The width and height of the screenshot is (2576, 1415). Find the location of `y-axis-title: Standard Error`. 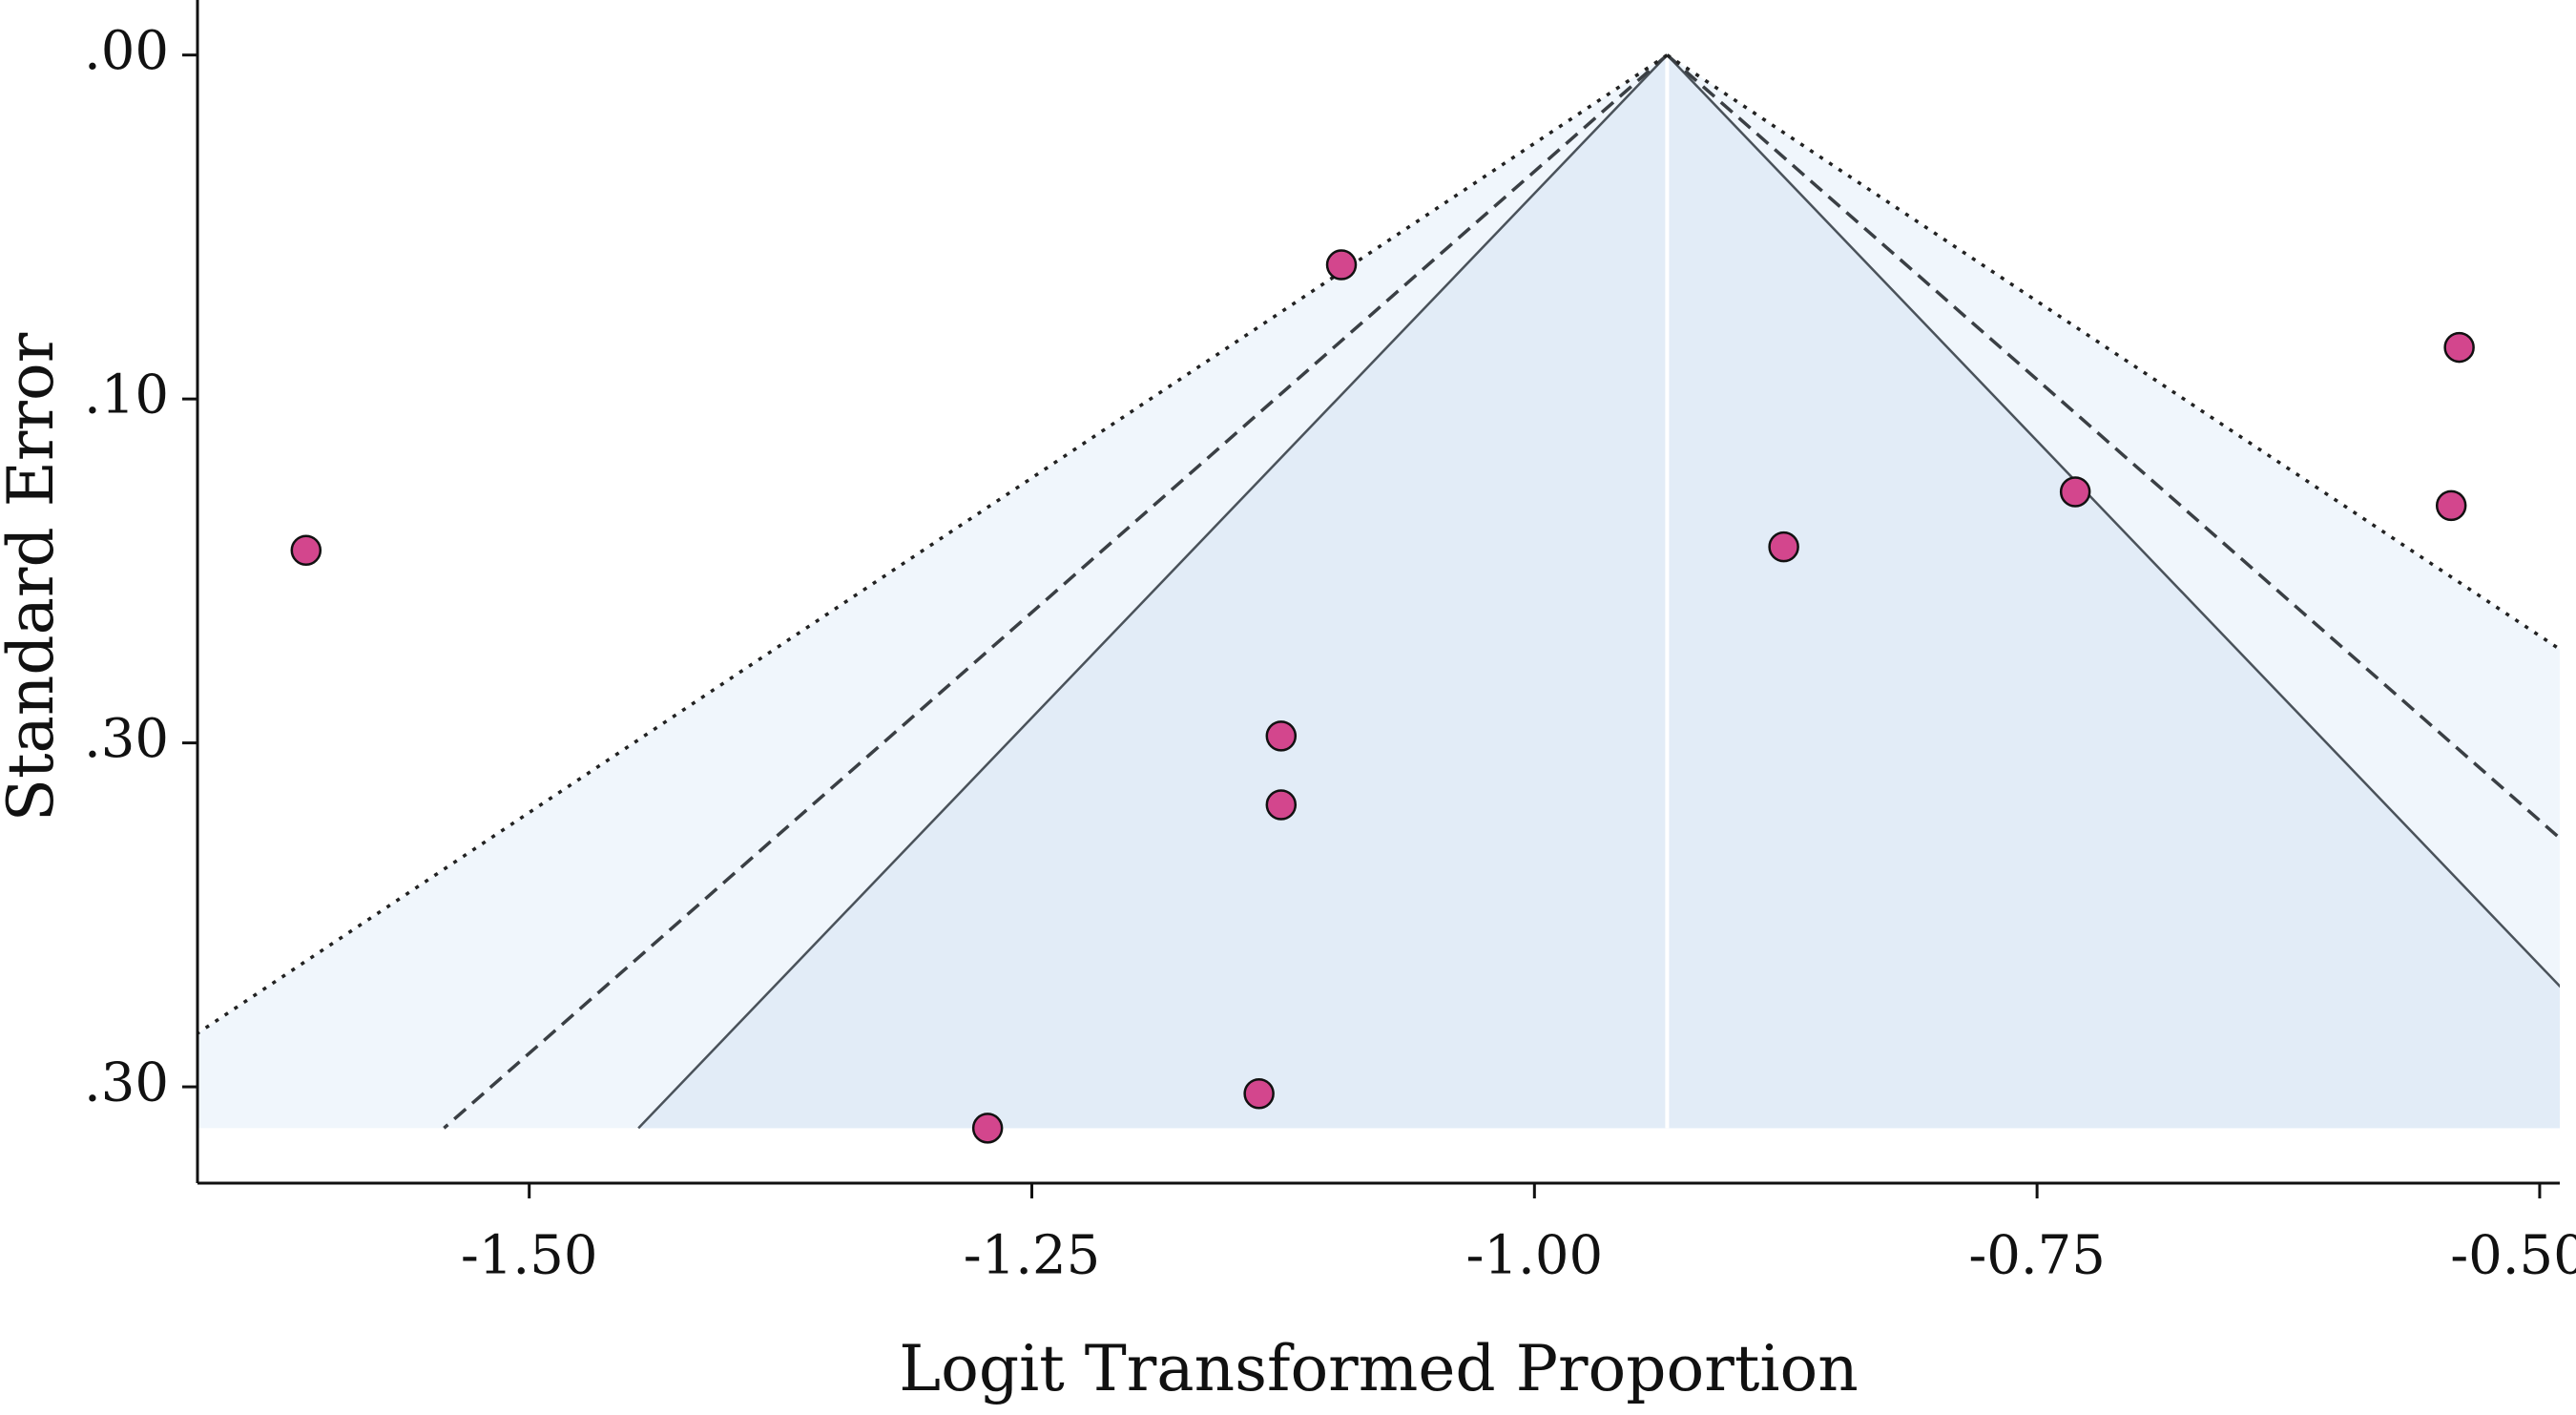

y-axis-title: Standard Error is located at coordinates (34, 577).